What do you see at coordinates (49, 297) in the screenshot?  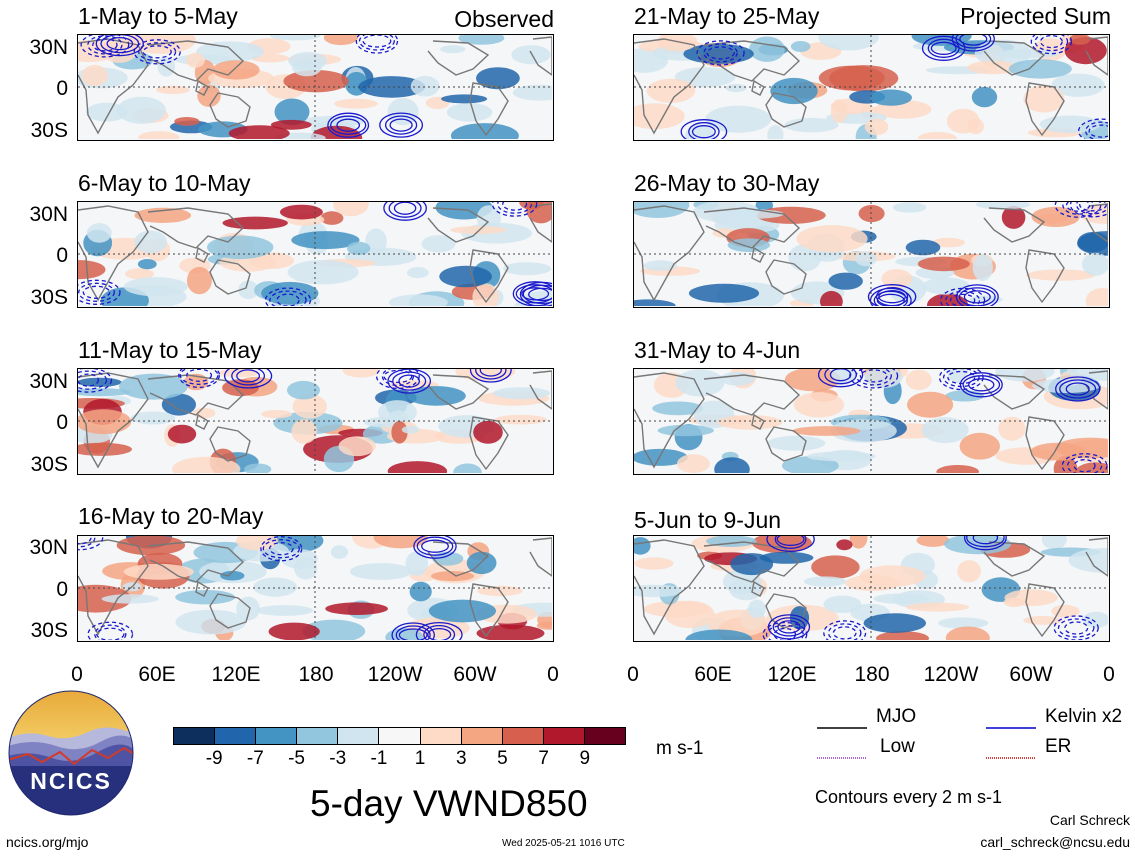 I see `y-label-30s-2: 30S` at bounding box center [49, 297].